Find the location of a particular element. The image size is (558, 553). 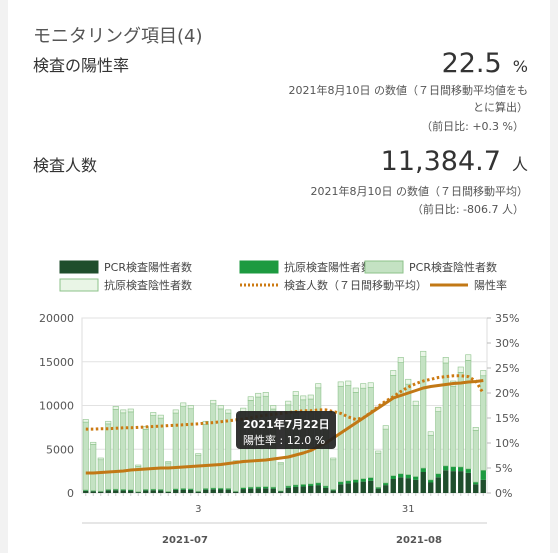

legend-label: PCR検査陰性者数 is located at coordinates (453, 267).